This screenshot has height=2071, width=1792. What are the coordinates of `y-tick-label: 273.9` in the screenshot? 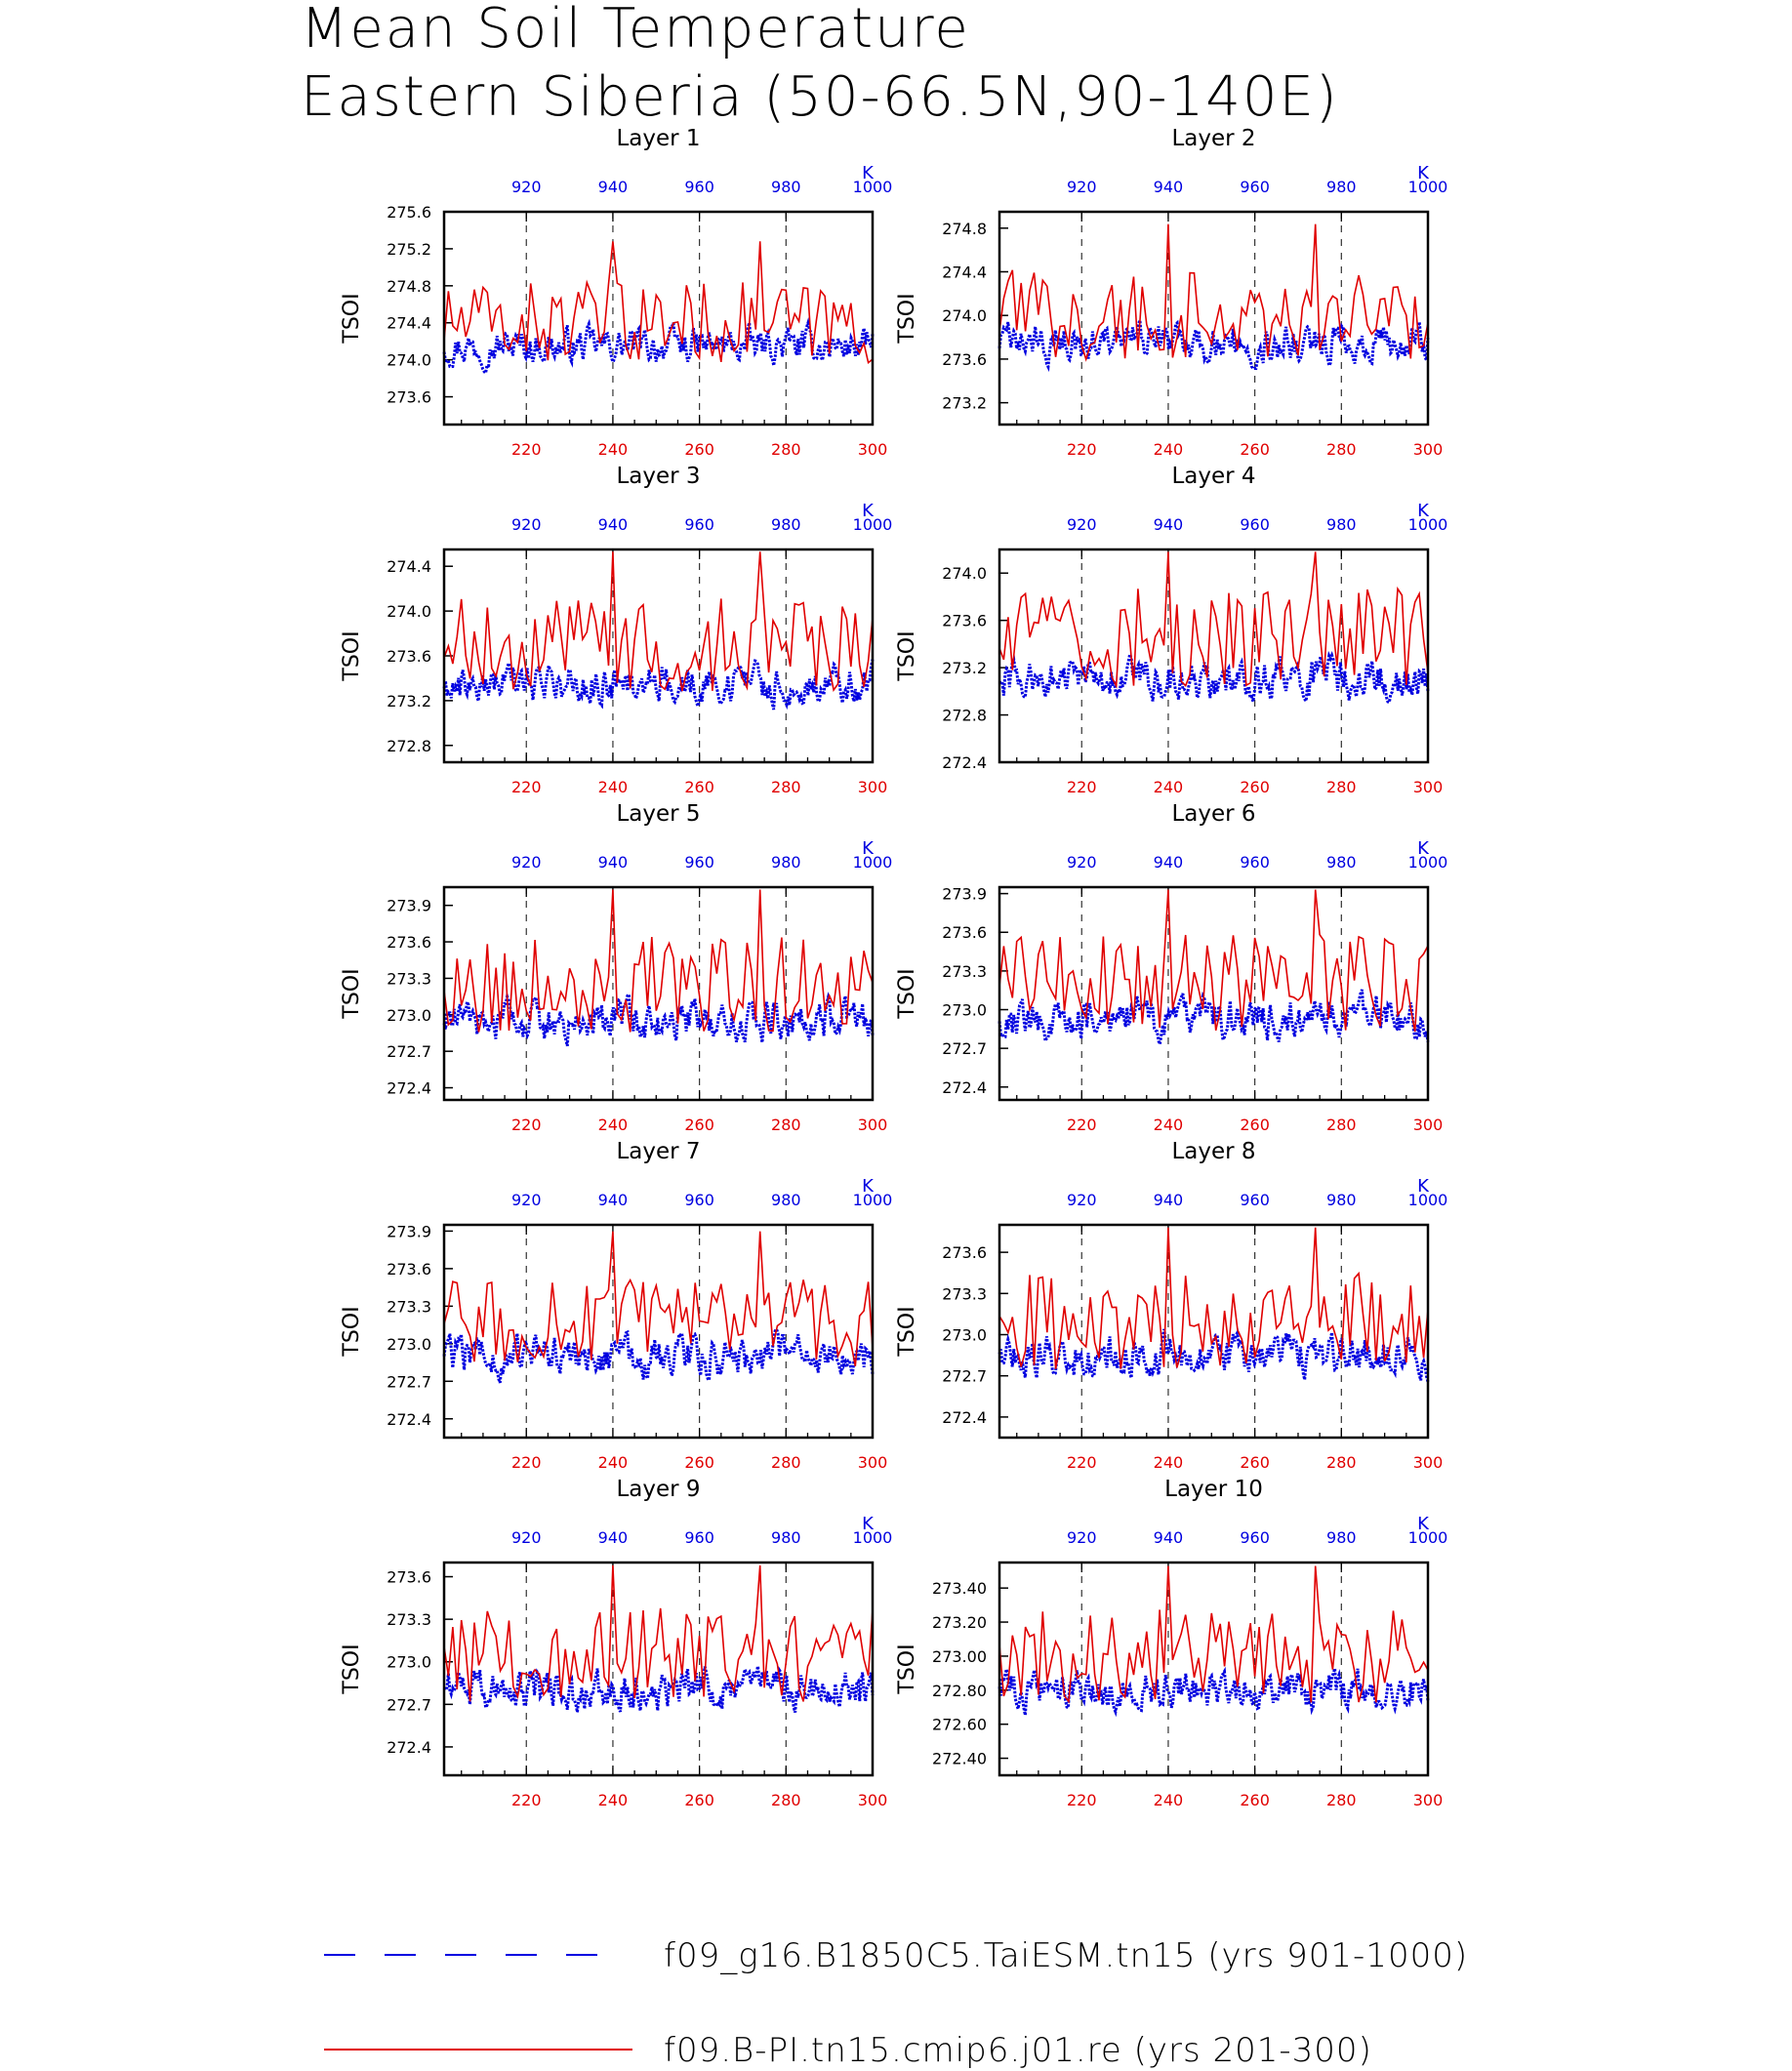 It's located at (409, 1231).